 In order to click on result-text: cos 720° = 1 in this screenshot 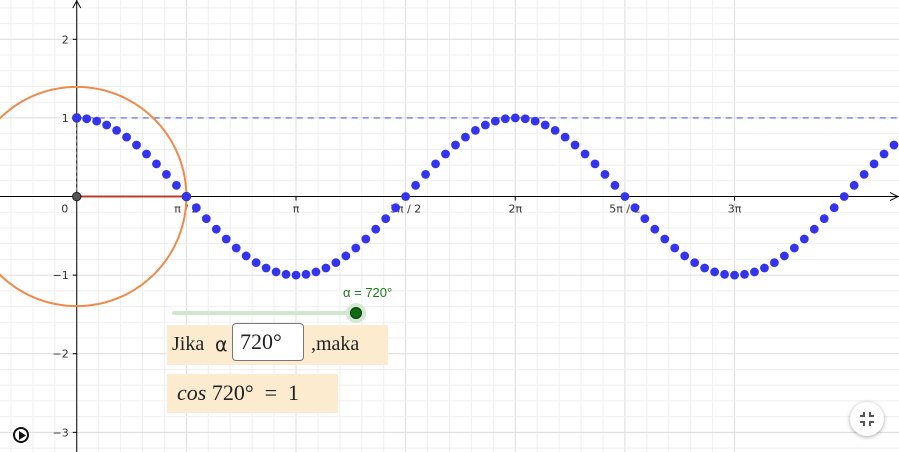, I will do `click(238, 393)`.